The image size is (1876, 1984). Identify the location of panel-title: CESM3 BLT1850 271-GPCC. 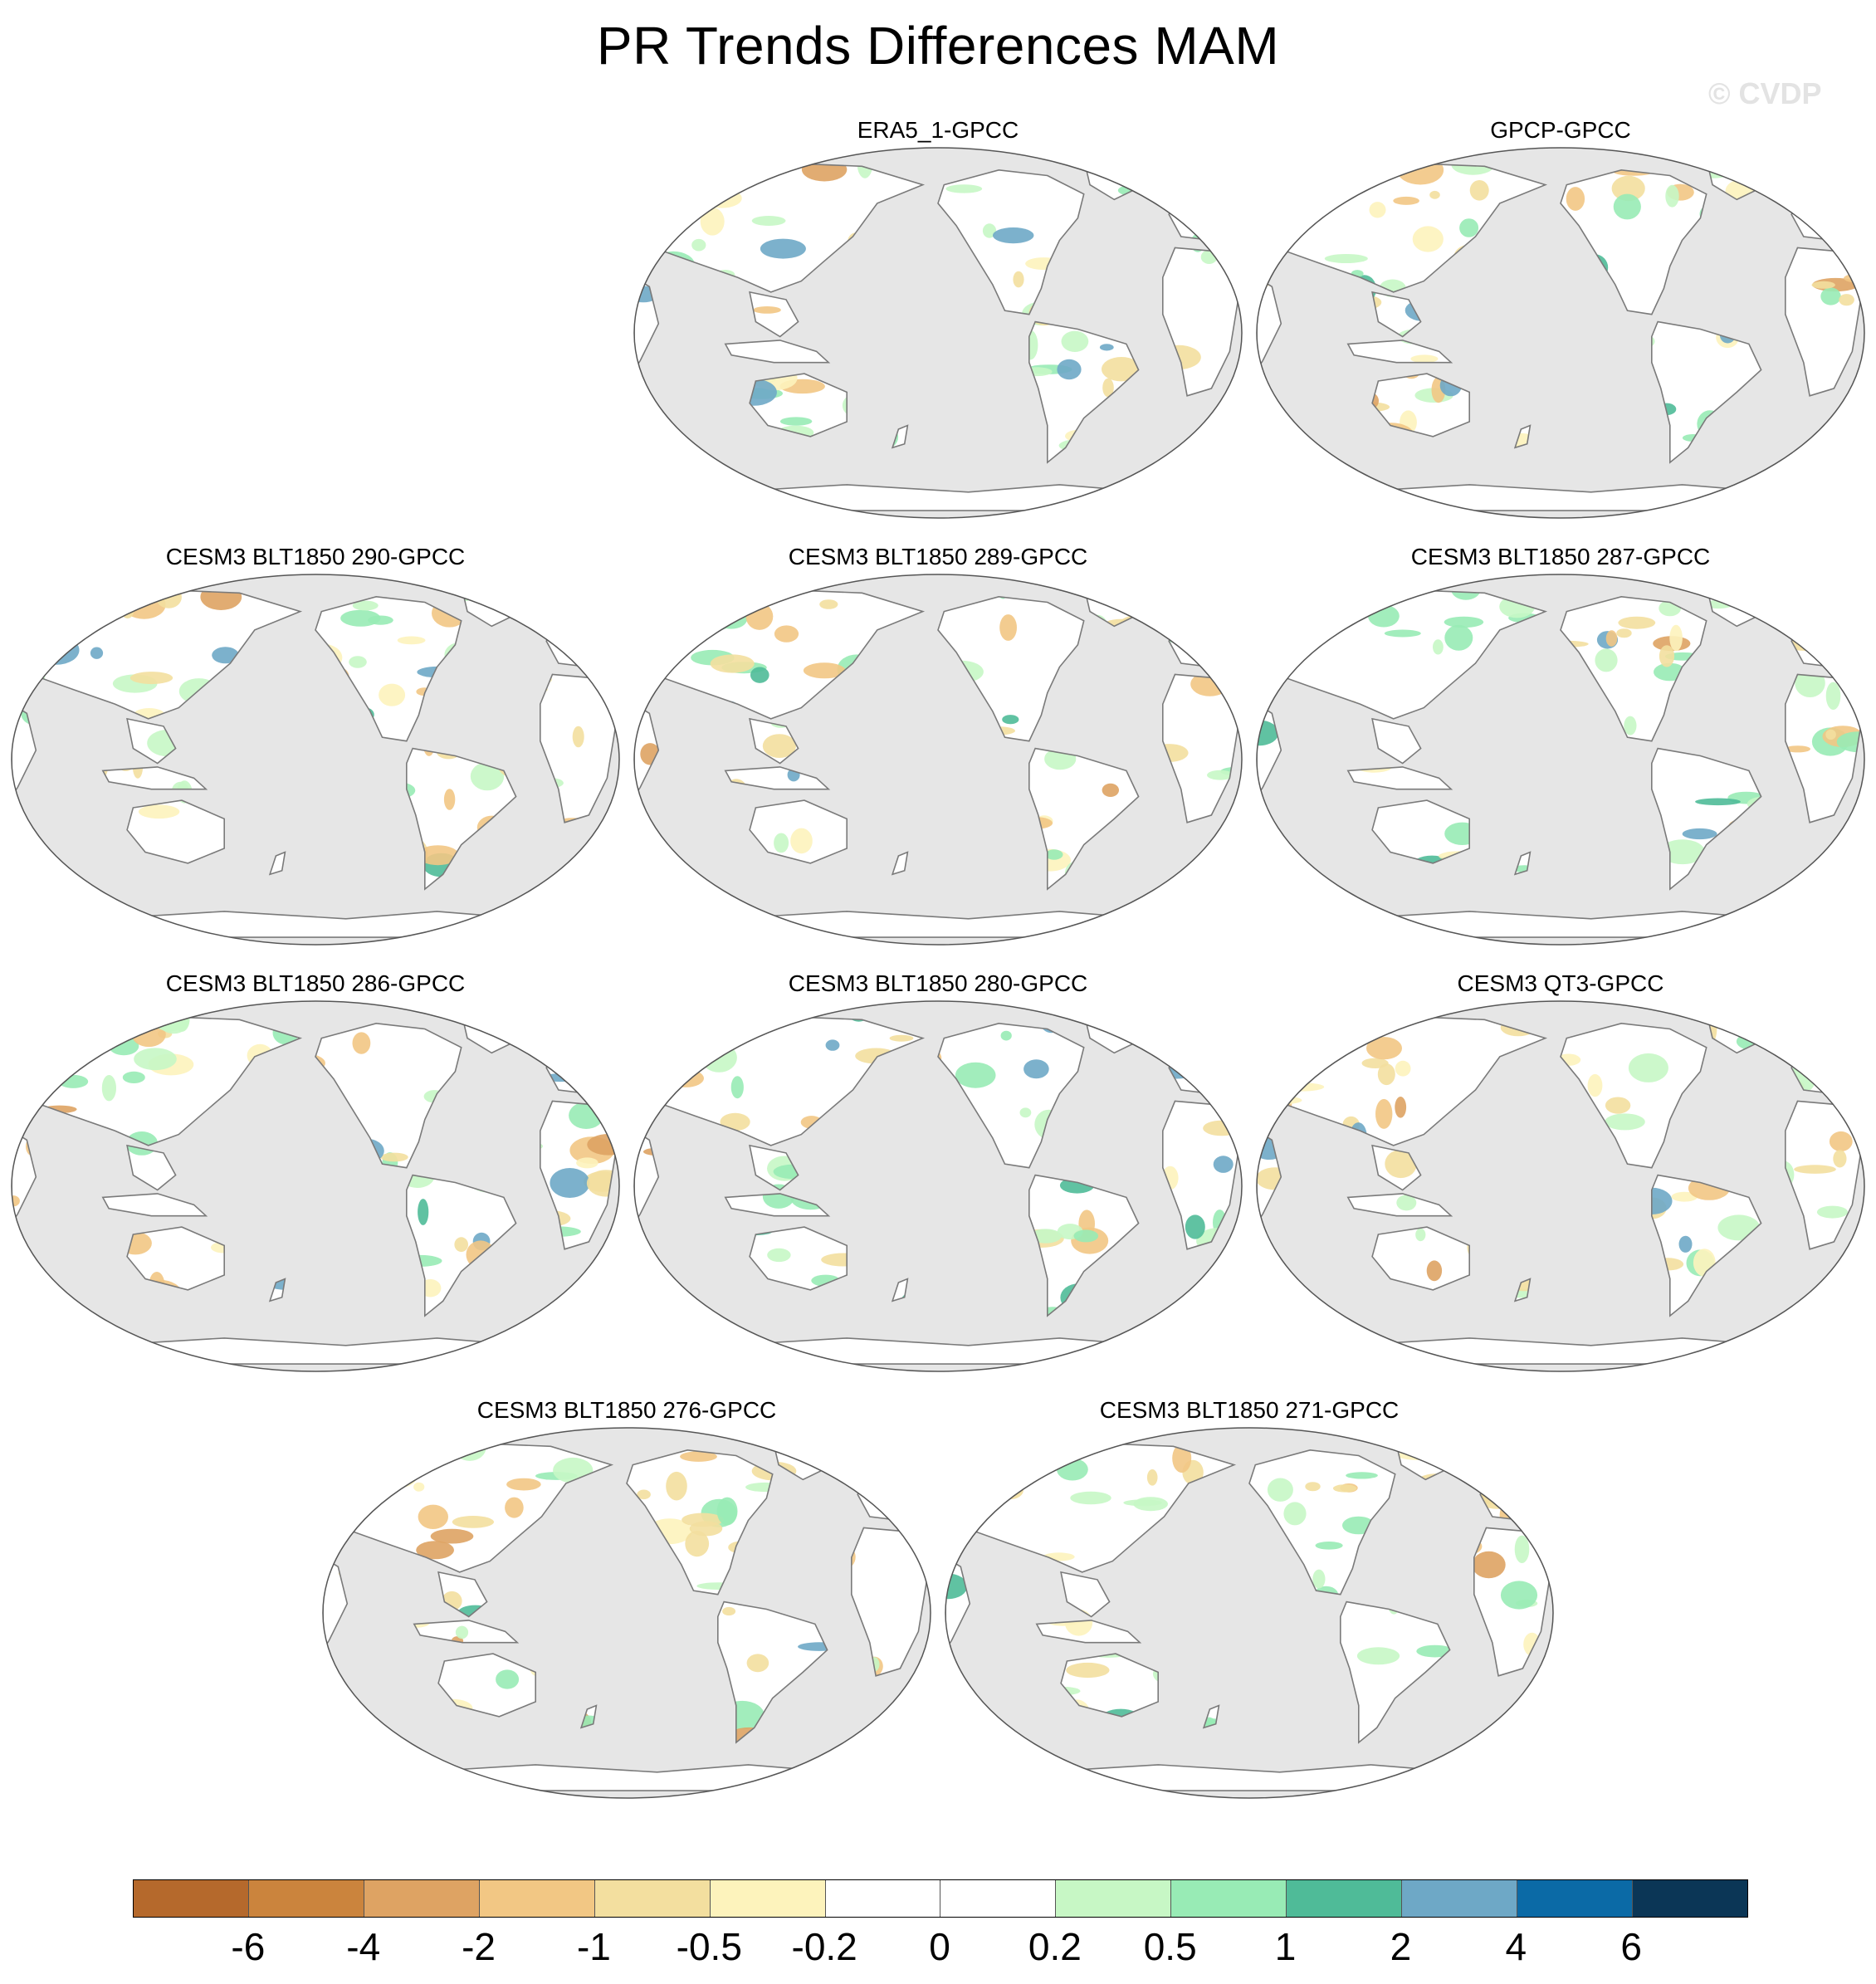
(1250, 1410).